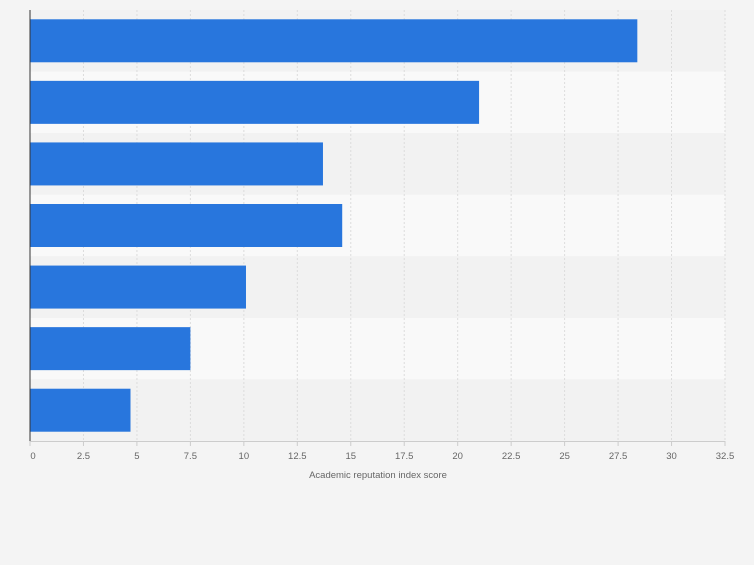 This screenshot has height=565, width=754. I want to click on x-tick-label: 30, so click(671, 456).